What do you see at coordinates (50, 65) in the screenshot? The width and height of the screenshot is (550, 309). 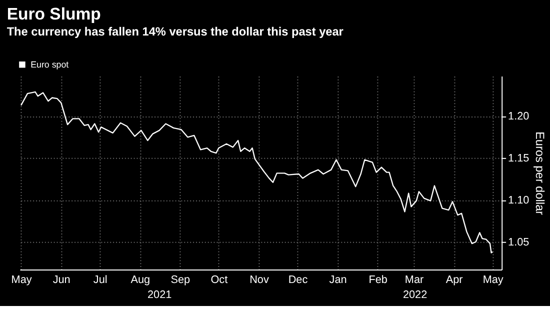 I see `legend-label: Euro spot` at bounding box center [50, 65].